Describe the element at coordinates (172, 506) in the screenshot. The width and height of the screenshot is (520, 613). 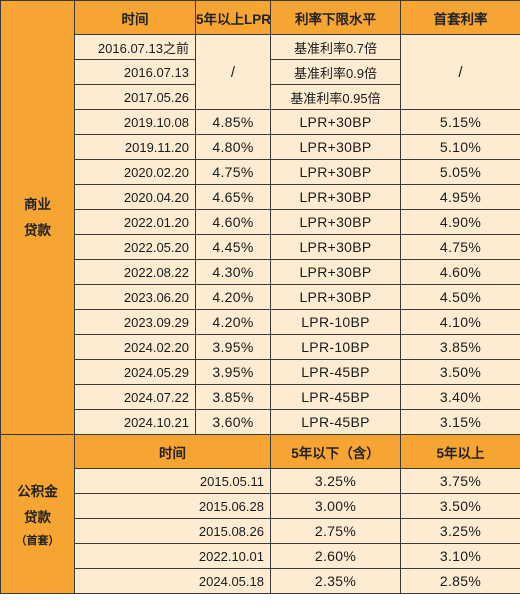
I see `date-cell: 2015.06.28` at that location.